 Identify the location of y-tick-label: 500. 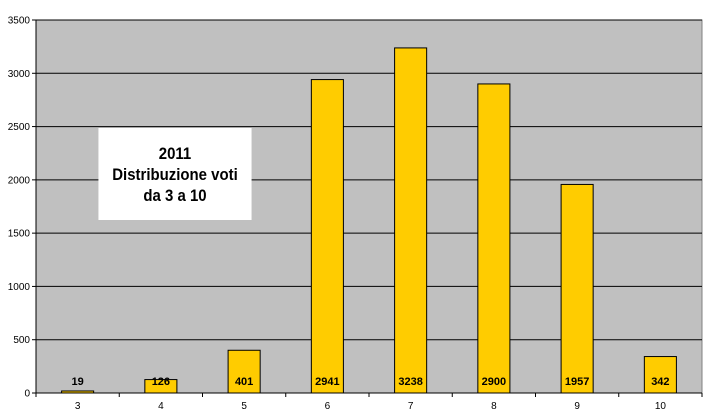
(21, 340).